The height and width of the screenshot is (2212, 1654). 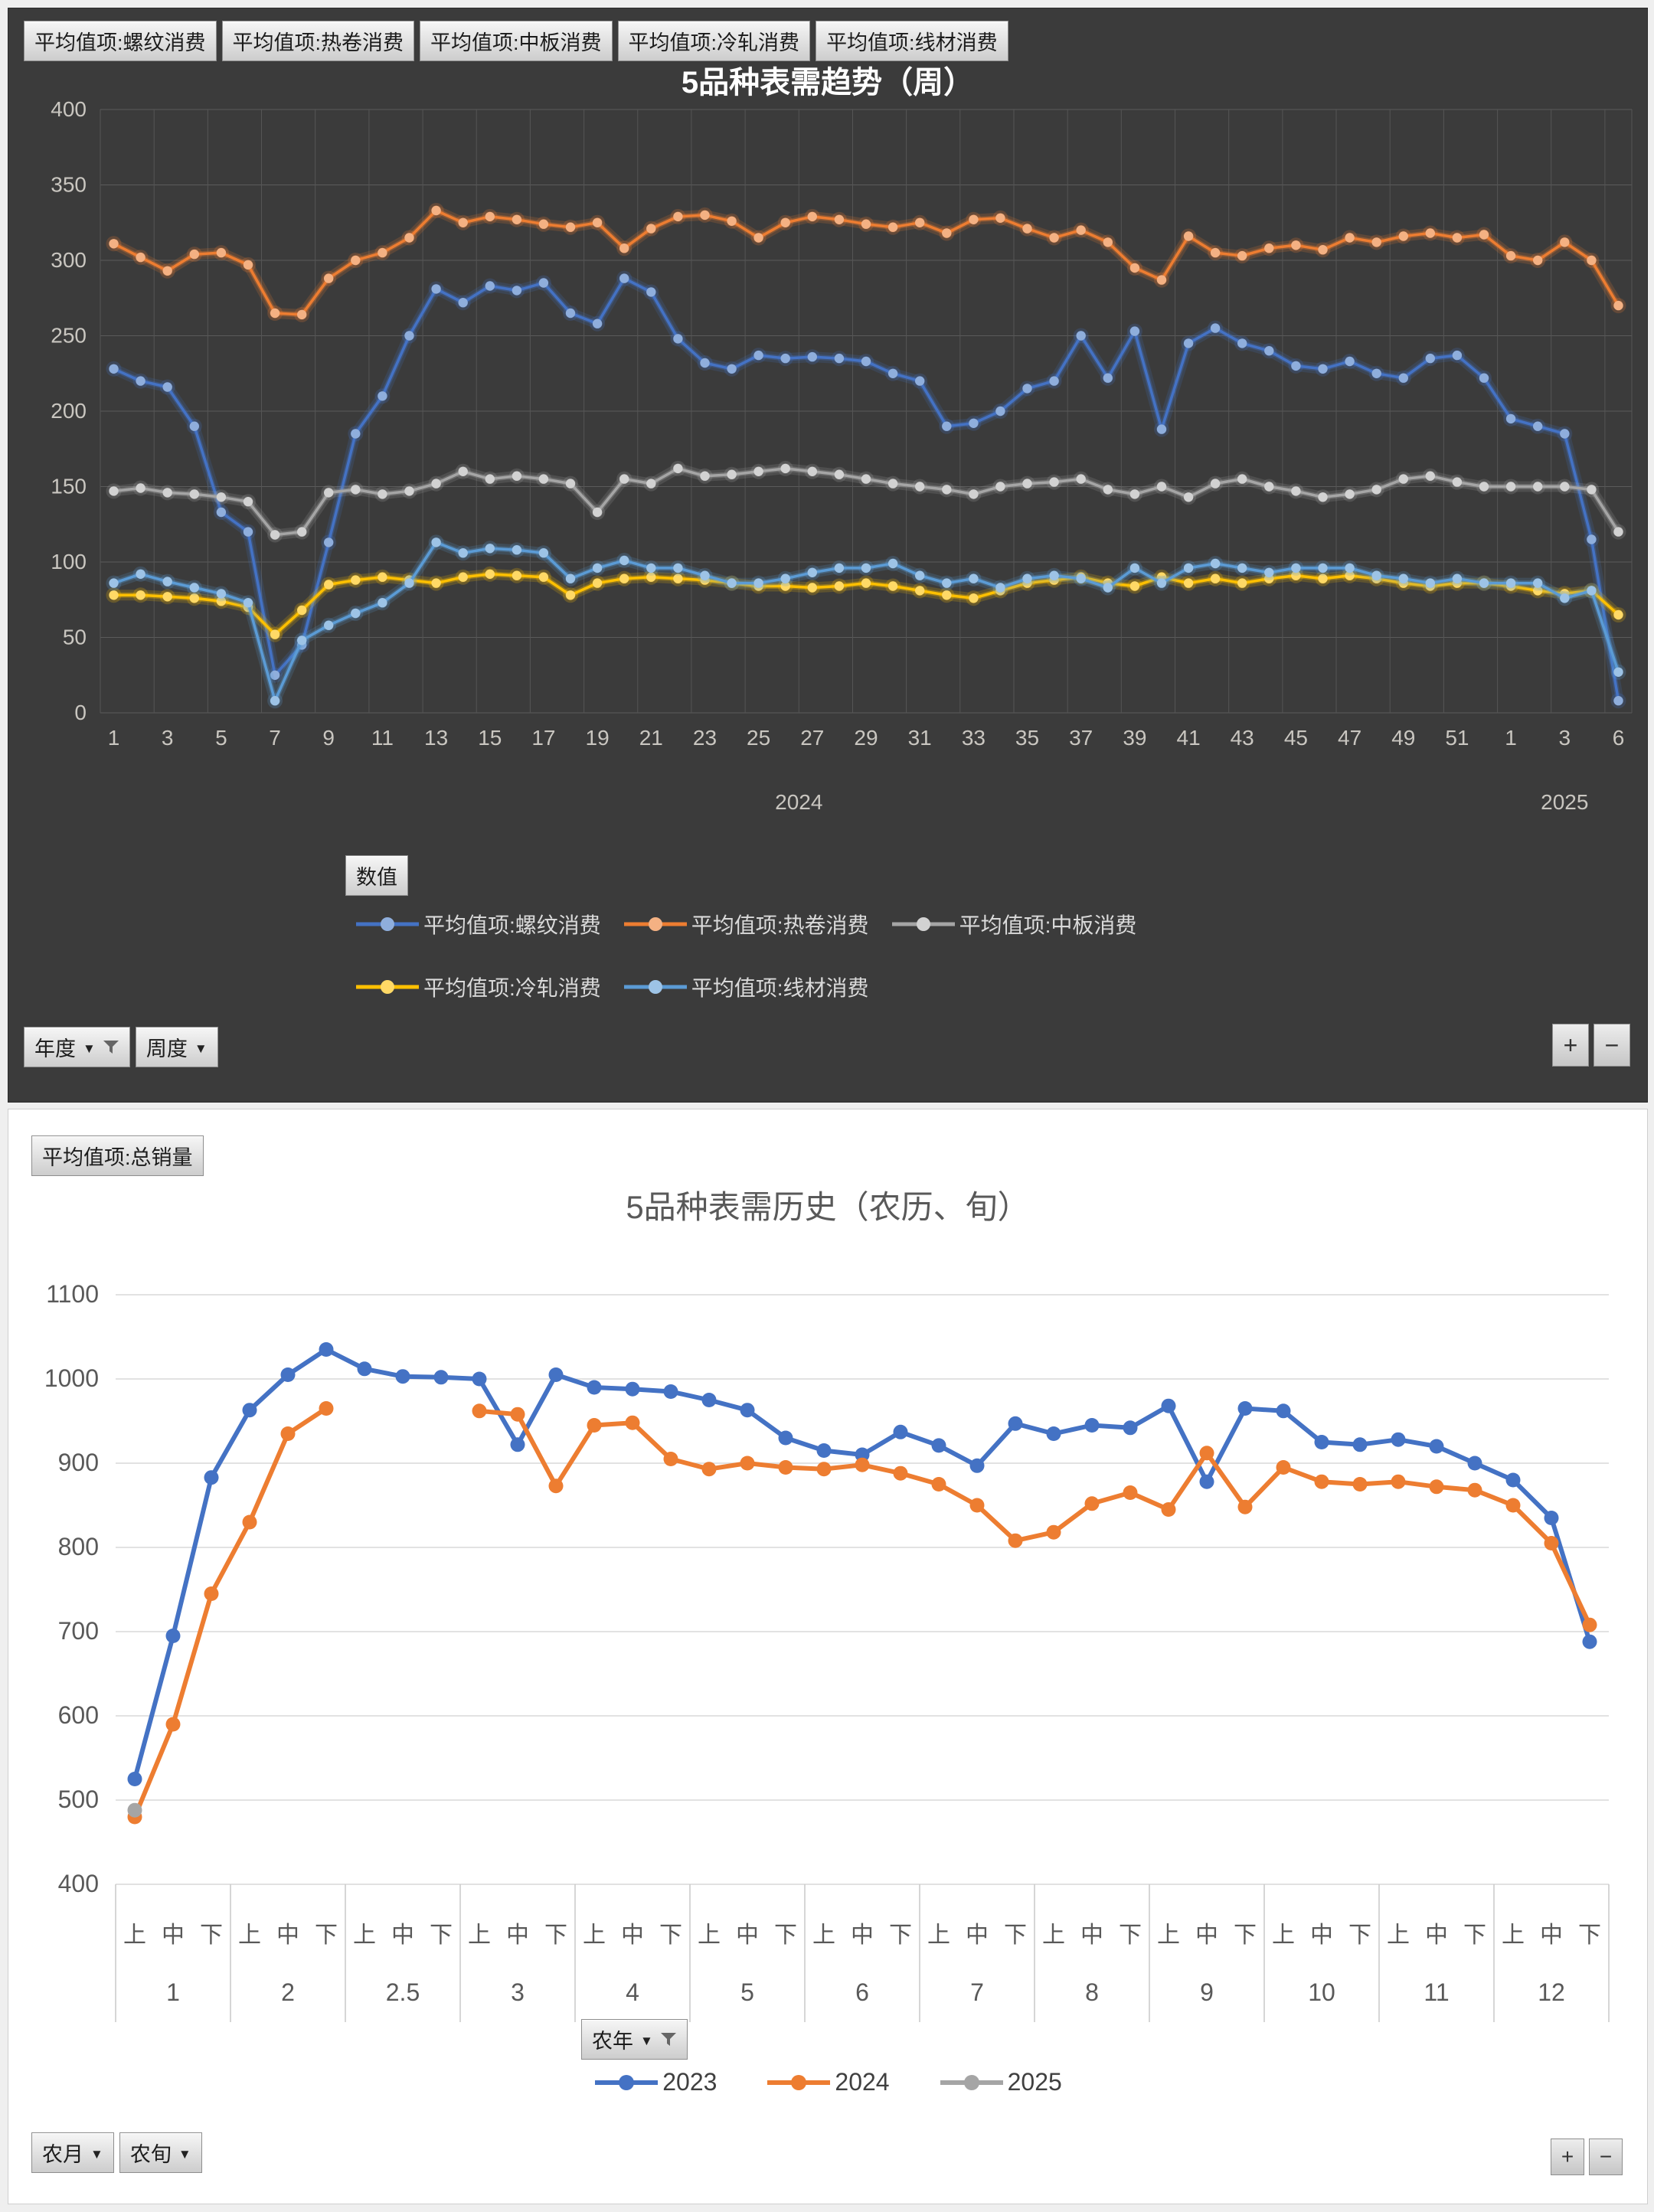 I want to click on lunar-year-field-button: 农年 ▼, so click(x=634, y=2039).